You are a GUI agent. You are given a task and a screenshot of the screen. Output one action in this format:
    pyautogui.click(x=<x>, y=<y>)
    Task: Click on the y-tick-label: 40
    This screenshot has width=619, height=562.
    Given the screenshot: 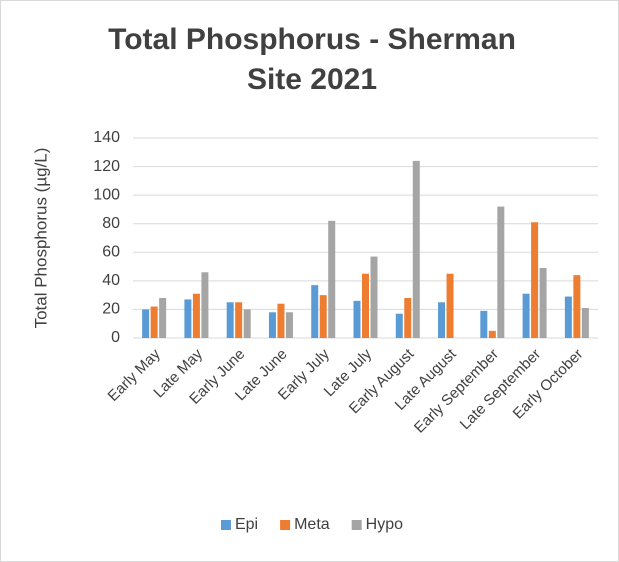 What is the action you would take?
    pyautogui.click(x=111, y=280)
    